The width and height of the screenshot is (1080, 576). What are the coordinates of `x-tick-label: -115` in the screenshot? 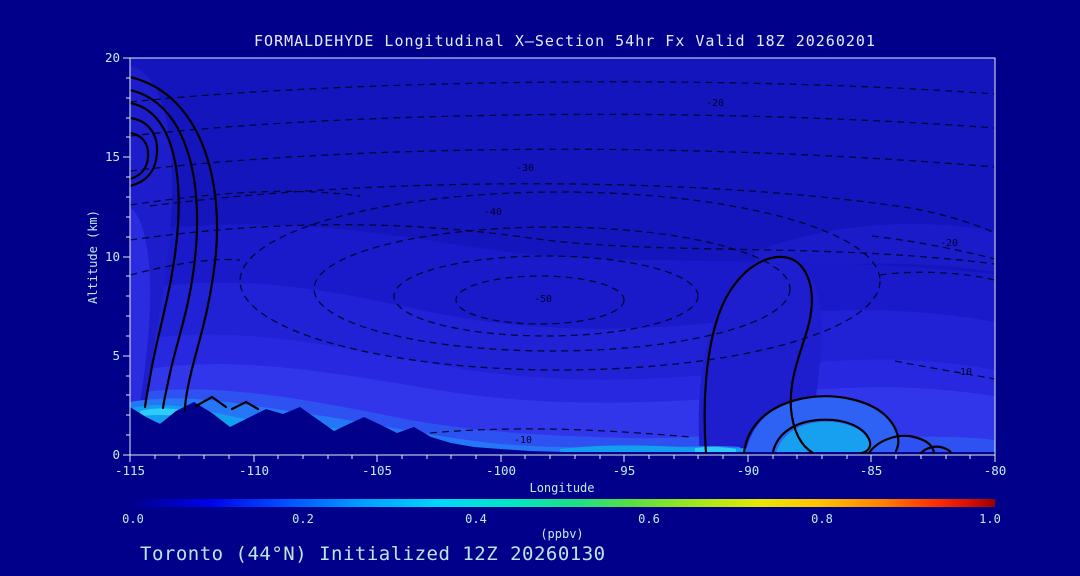 It's located at (130, 470).